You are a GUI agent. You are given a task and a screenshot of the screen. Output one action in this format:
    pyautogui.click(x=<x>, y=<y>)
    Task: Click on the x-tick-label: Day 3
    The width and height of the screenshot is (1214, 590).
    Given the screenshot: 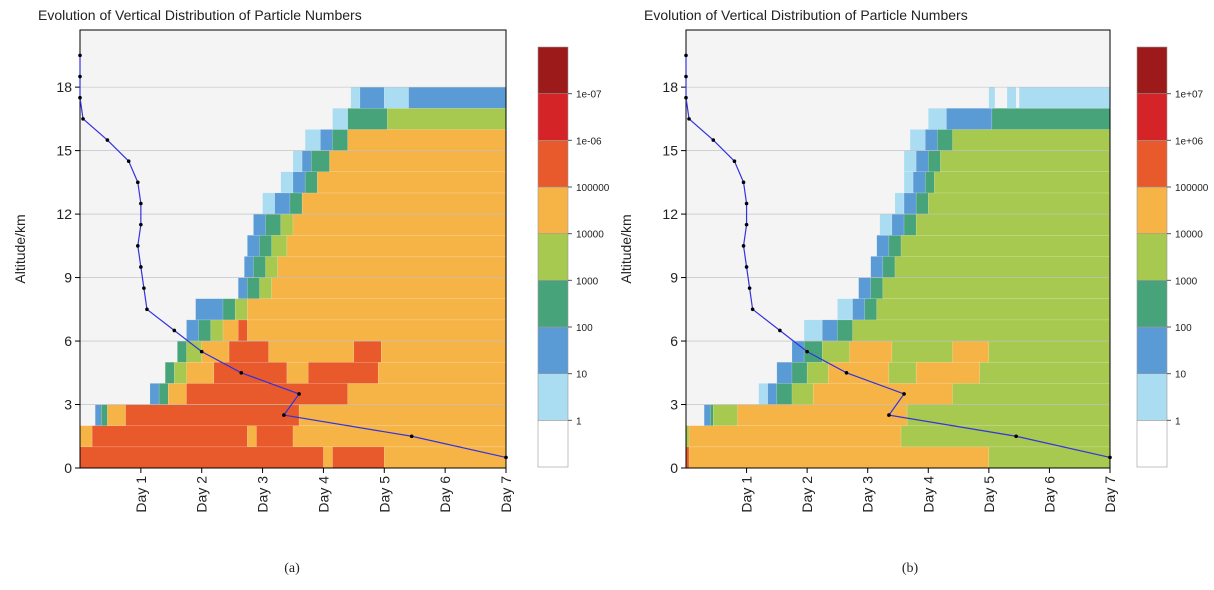 What is the action you would take?
    pyautogui.click(x=263, y=494)
    